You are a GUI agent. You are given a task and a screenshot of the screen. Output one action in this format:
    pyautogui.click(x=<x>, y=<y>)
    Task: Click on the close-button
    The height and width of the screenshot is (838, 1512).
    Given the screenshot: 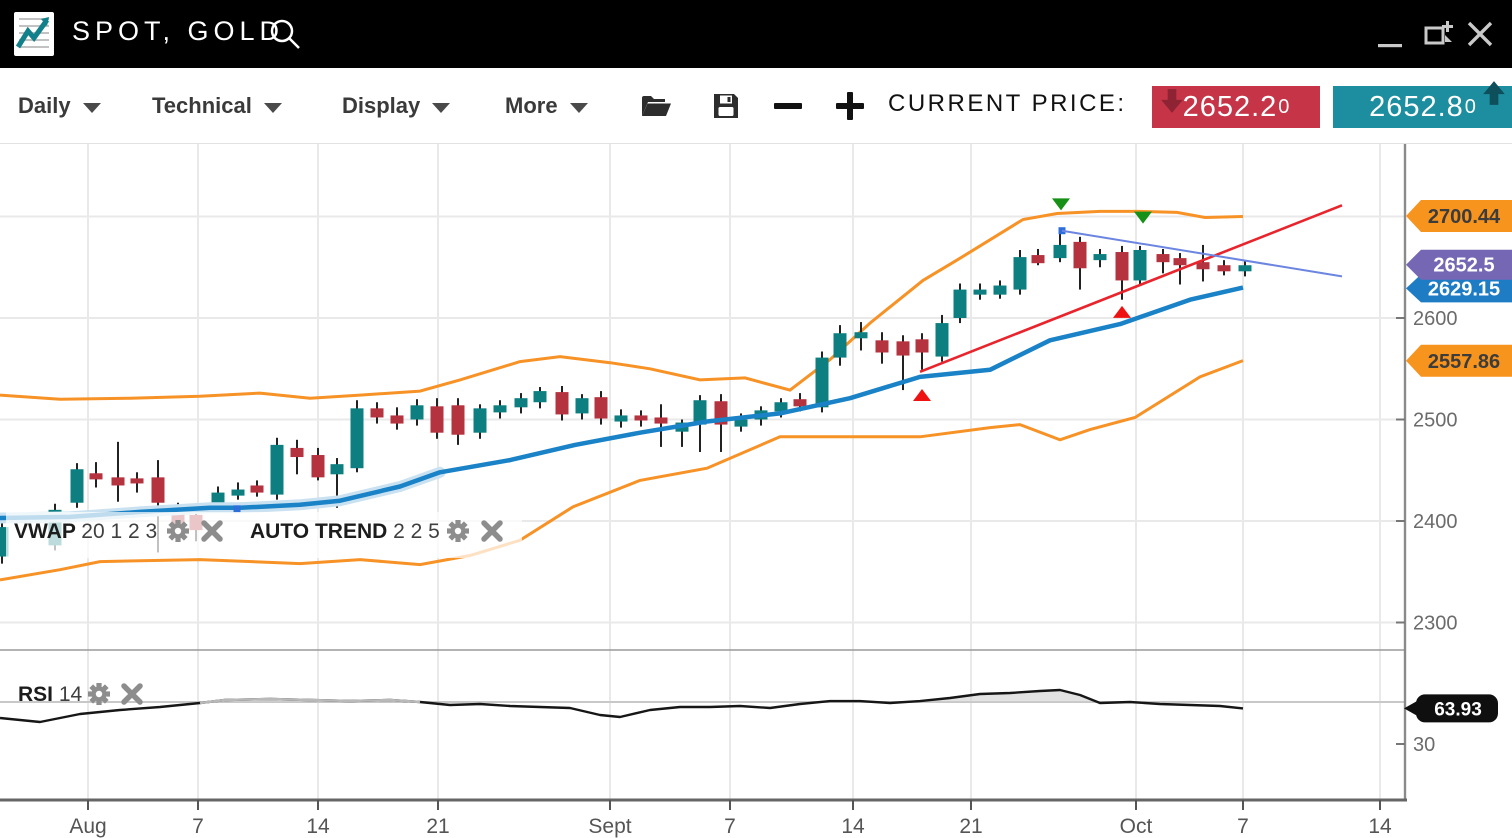 What is the action you would take?
    pyautogui.click(x=1480, y=34)
    